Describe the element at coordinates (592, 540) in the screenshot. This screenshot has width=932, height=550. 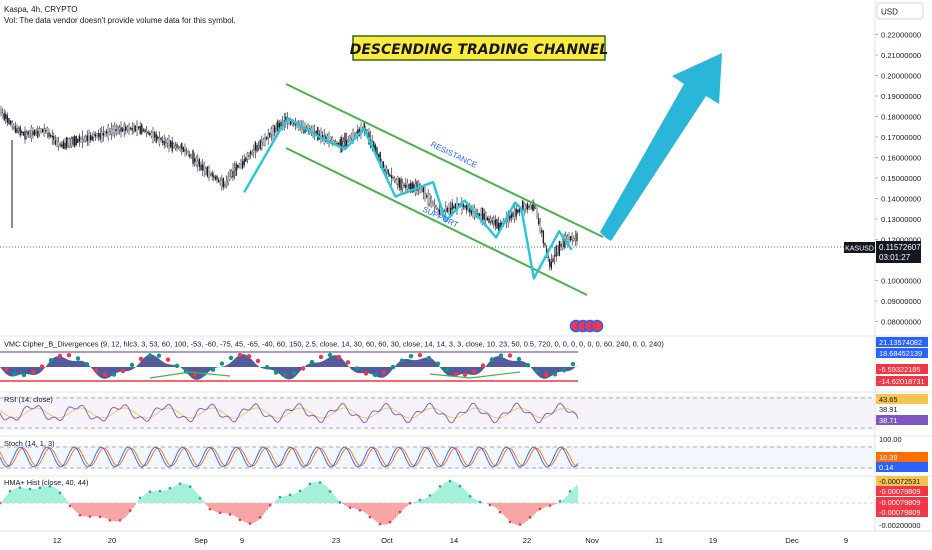
I see `time-tick-label: Nov` at that location.